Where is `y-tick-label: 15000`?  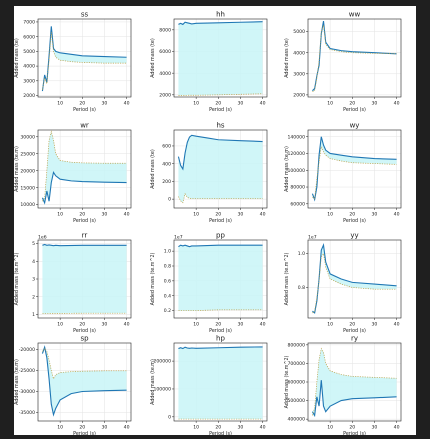 y-tick-label: 15000 is located at coordinates (27, 188).